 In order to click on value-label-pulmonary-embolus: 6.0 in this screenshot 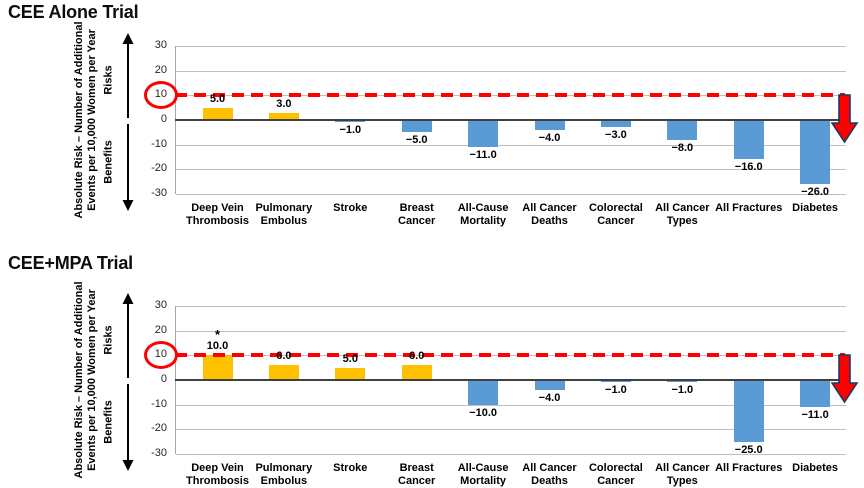, I will do `click(284, 356)`.